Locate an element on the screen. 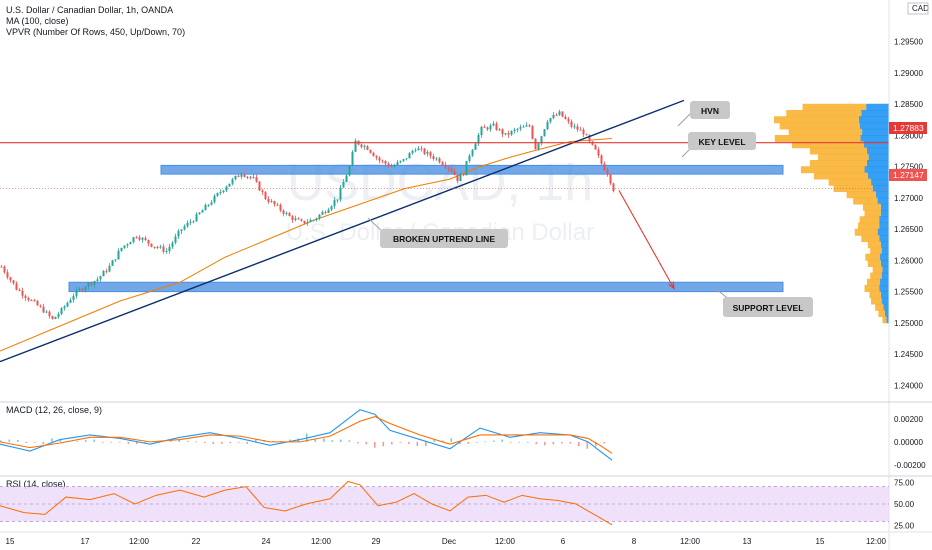 The image size is (932, 550). time-tick-label: 17 is located at coordinates (85, 541).